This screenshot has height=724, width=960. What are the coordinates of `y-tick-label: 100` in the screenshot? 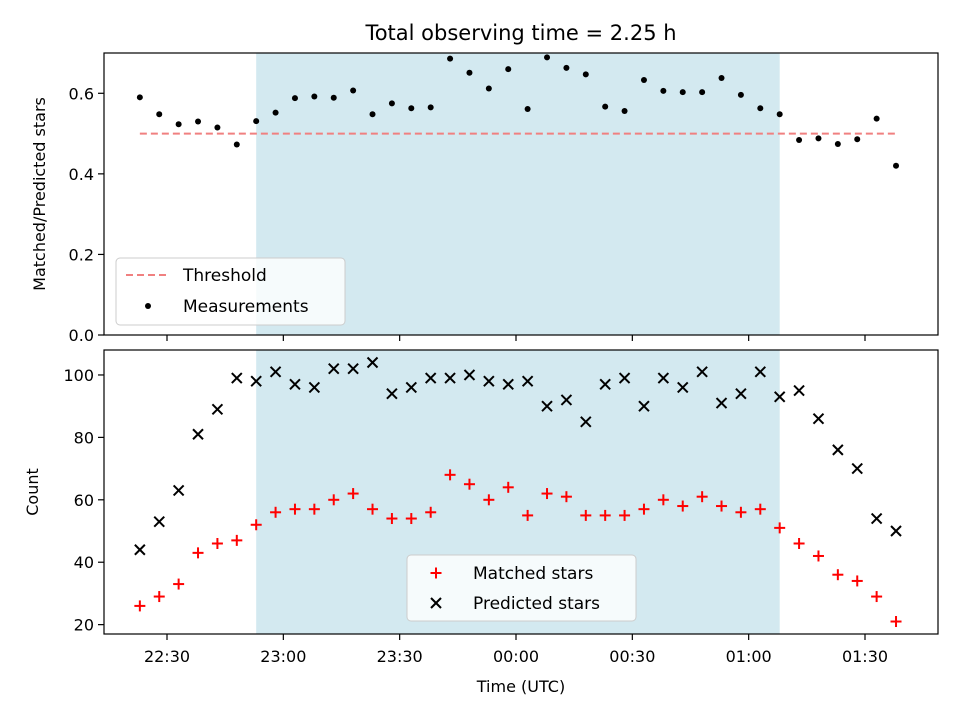 It's located at (78, 375).